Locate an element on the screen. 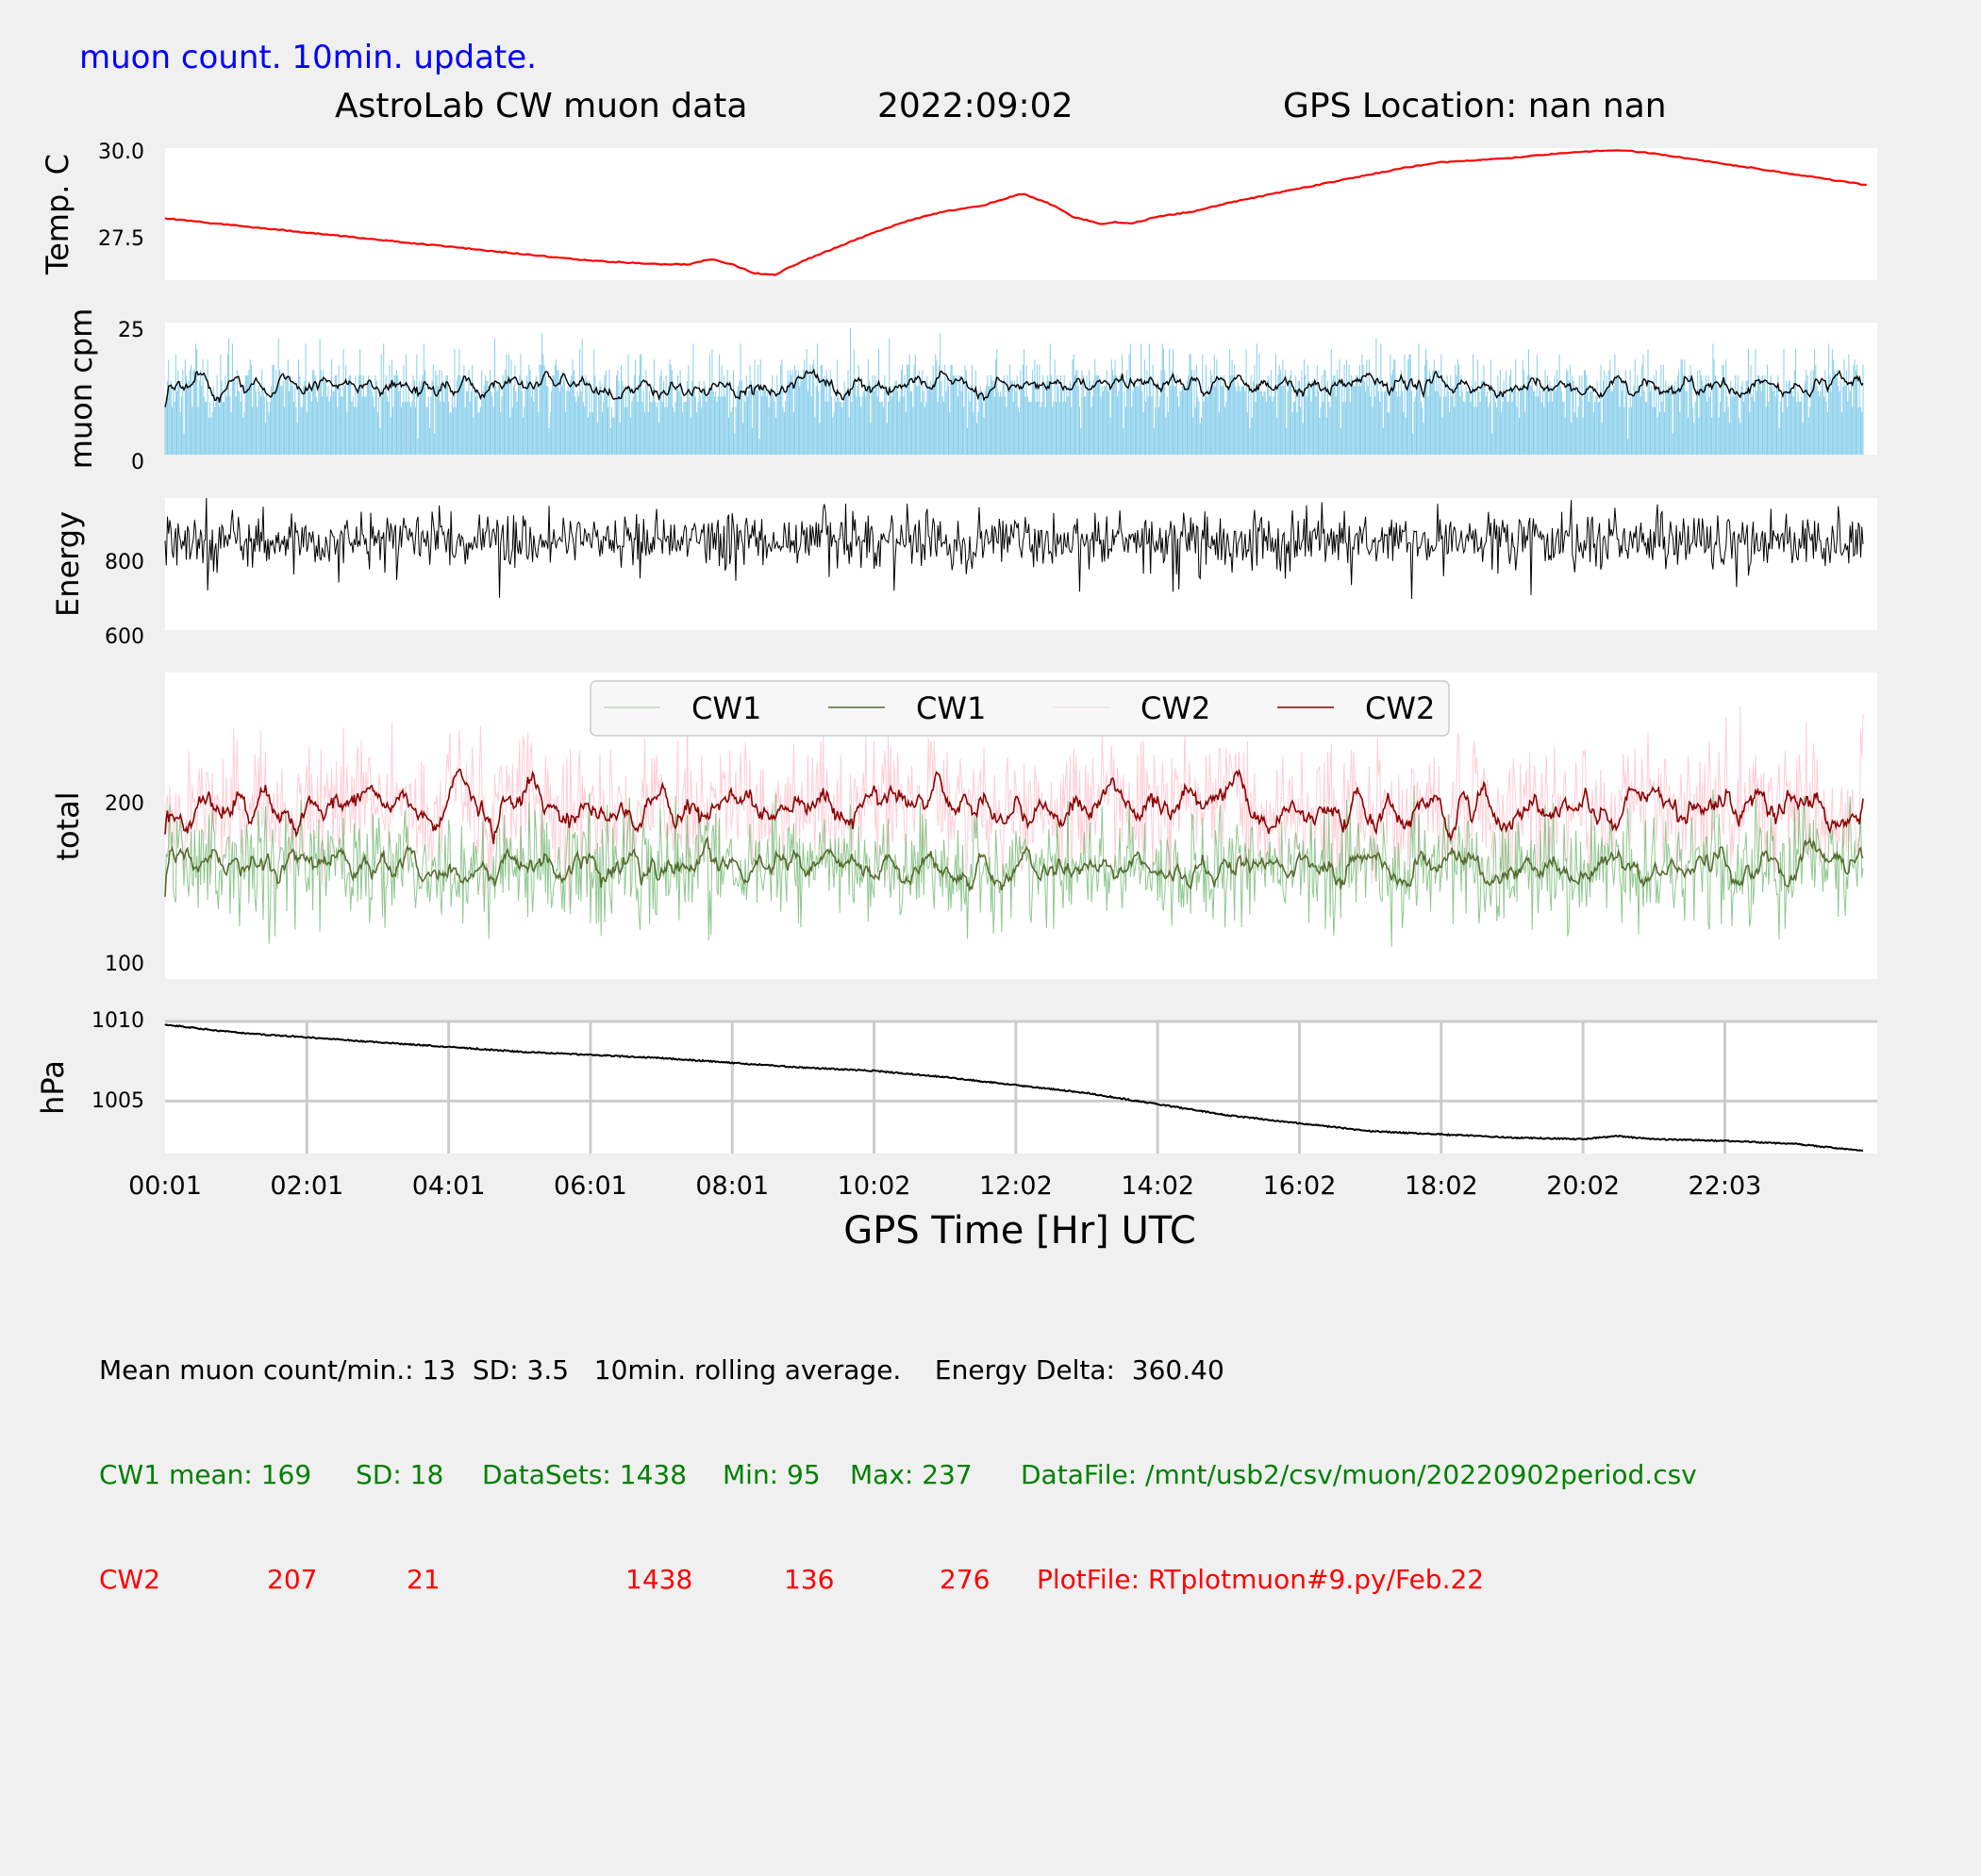  muon-cpm-ytick: 25 is located at coordinates (131, 330).